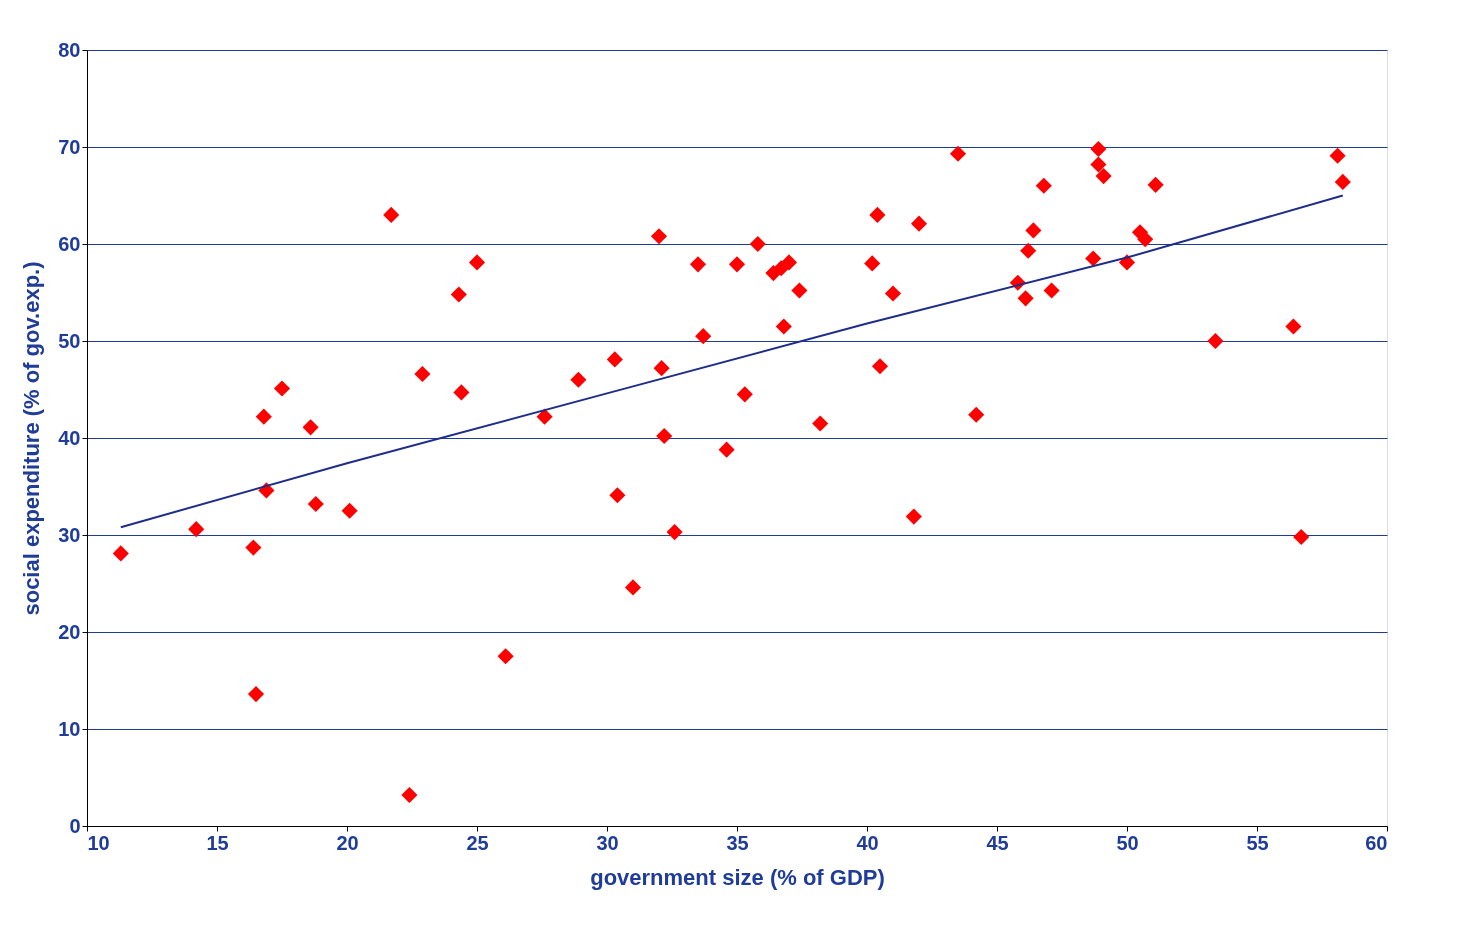  I want to click on x-tick-label: 50, so click(1127, 842).